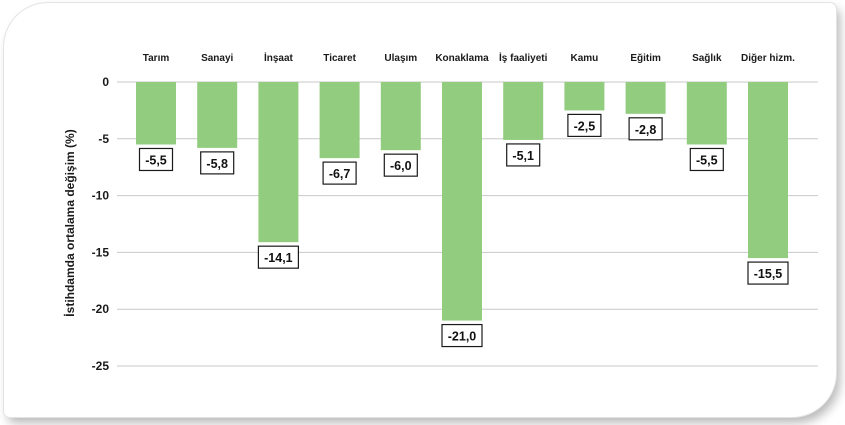  I want to click on data-label-text: -2,5, so click(585, 126).